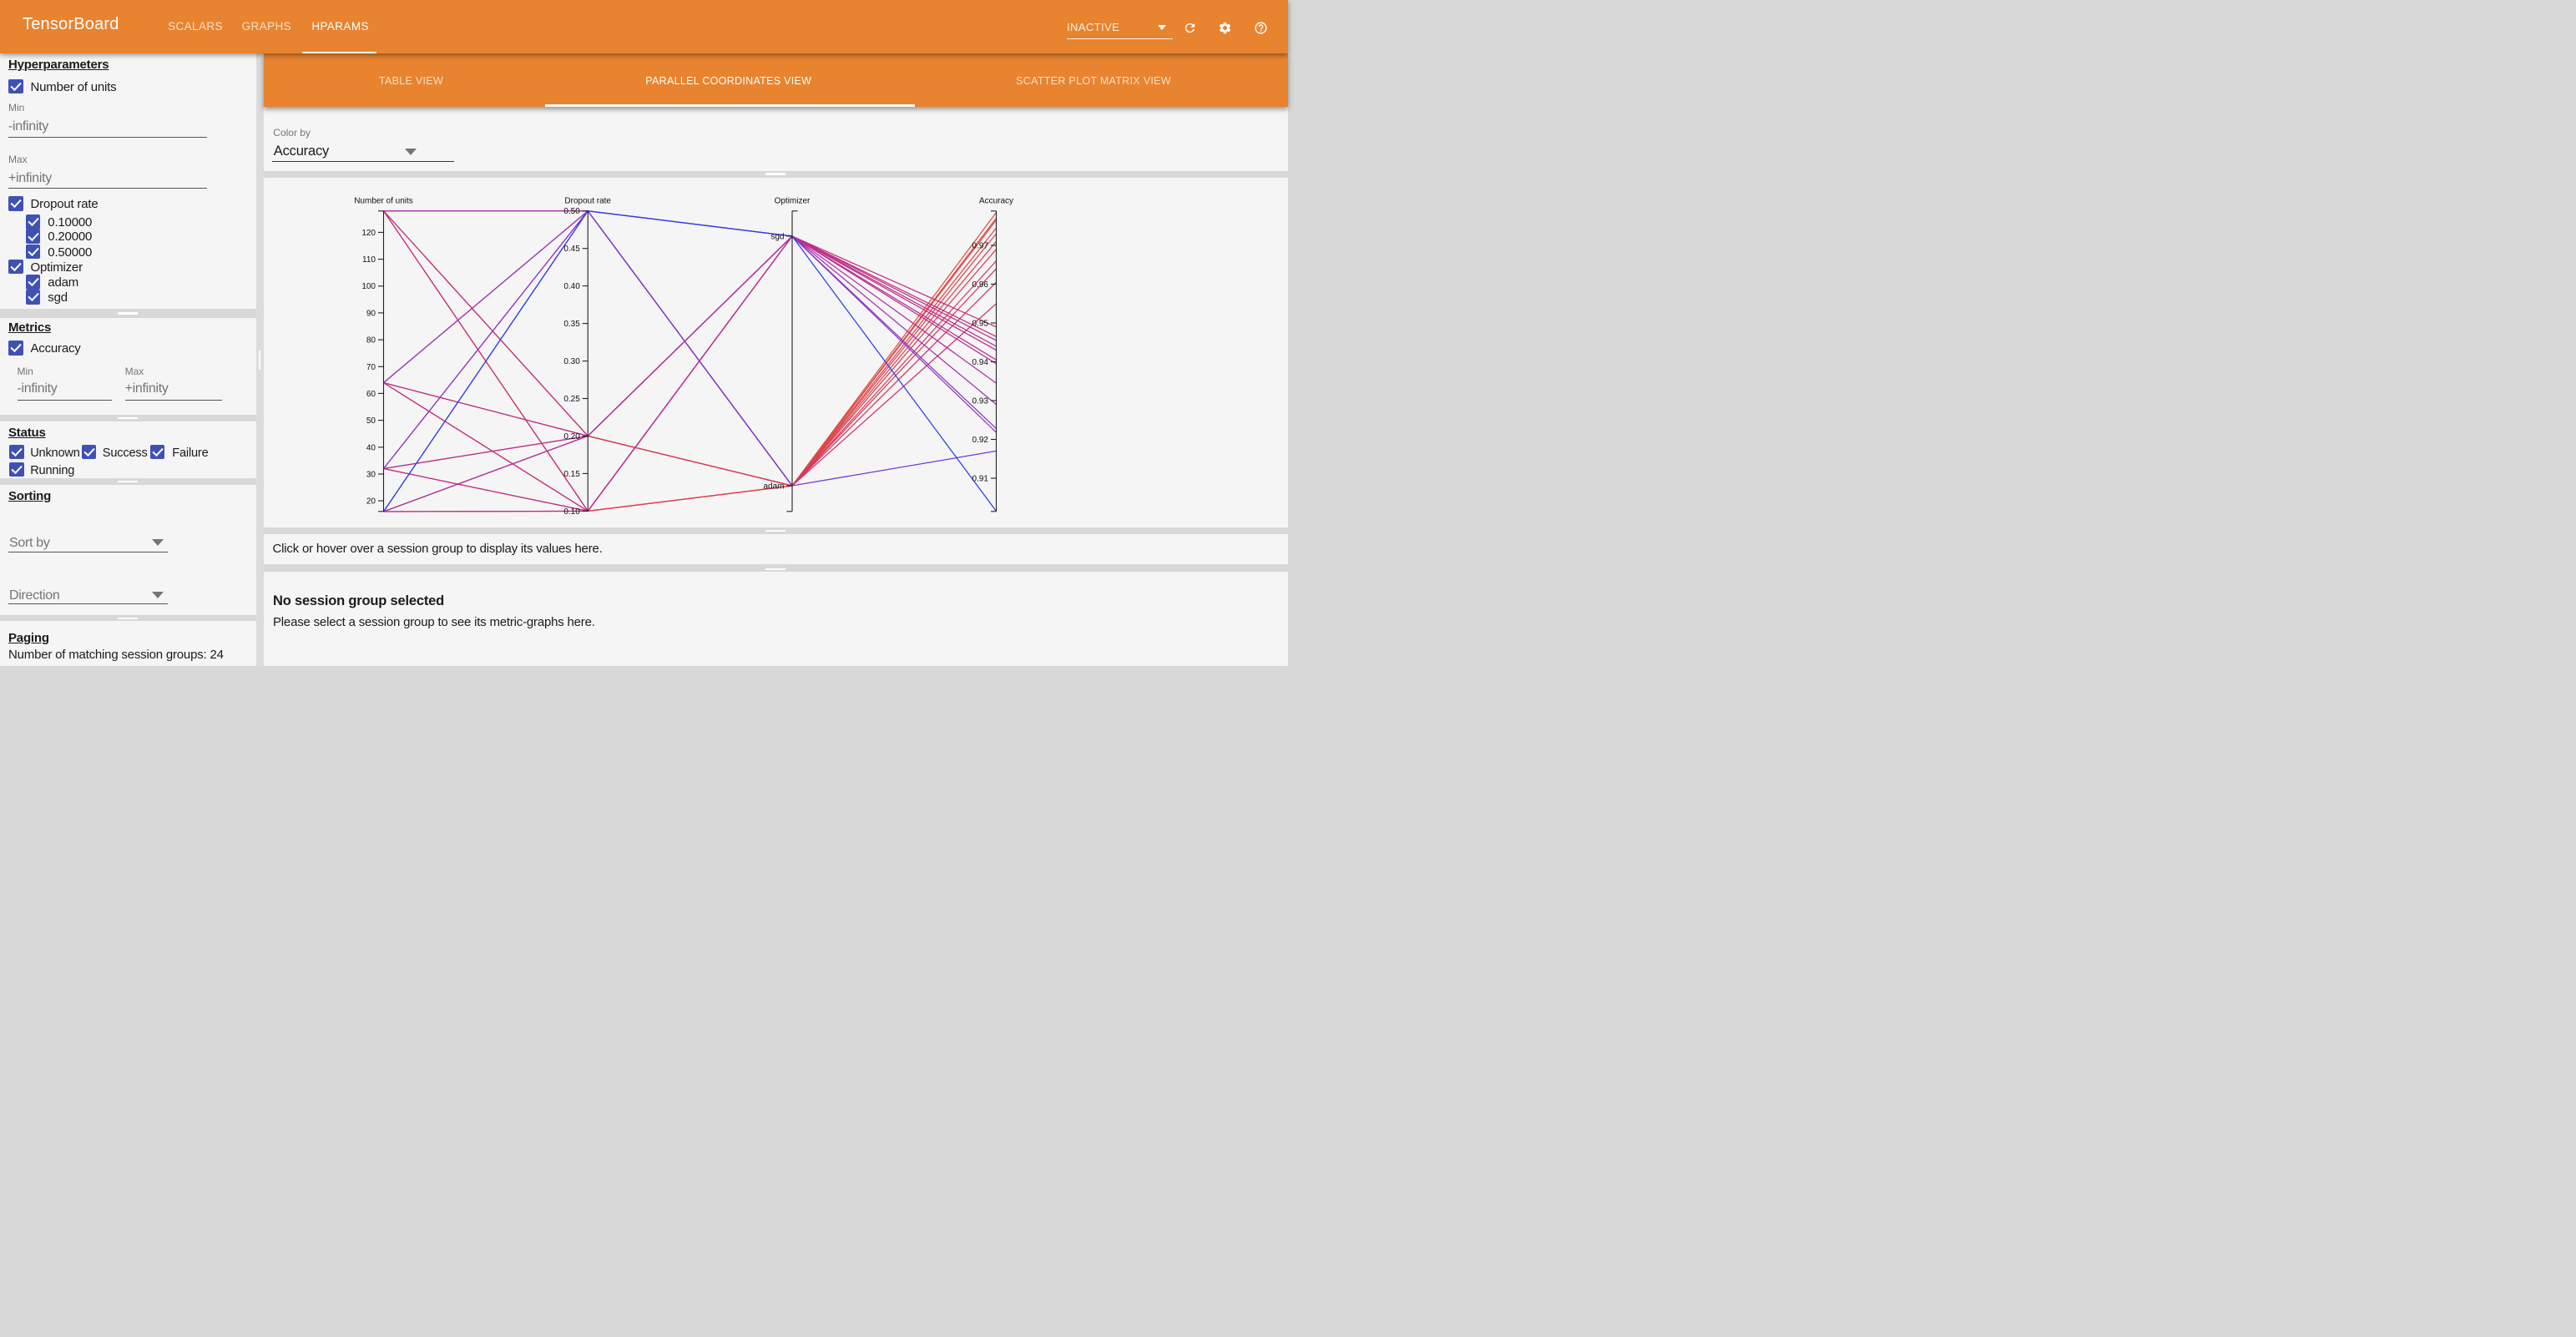 The width and height of the screenshot is (2576, 1337). Describe the element at coordinates (980, 246) in the screenshot. I see `svg-text: 0.97` at that location.